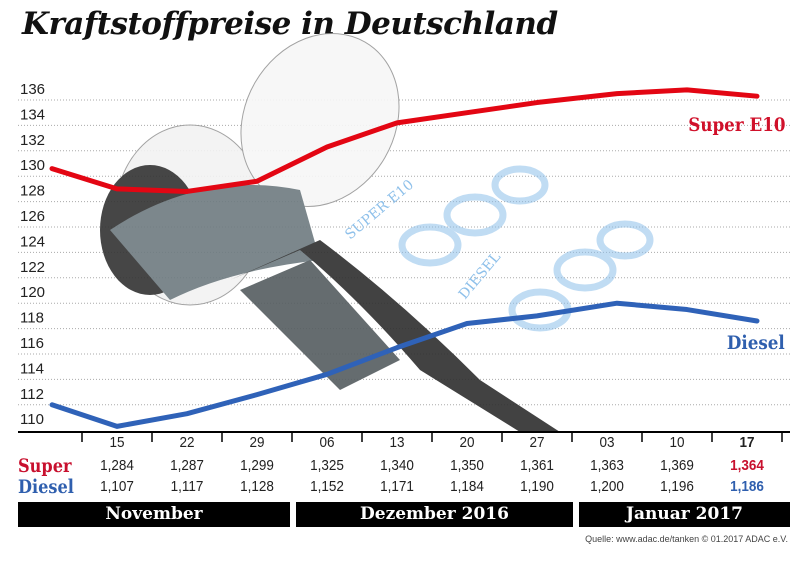 This screenshot has height=564, width=800. What do you see at coordinates (257, 442) in the screenshot?
I see `x-tick-label: 29` at bounding box center [257, 442].